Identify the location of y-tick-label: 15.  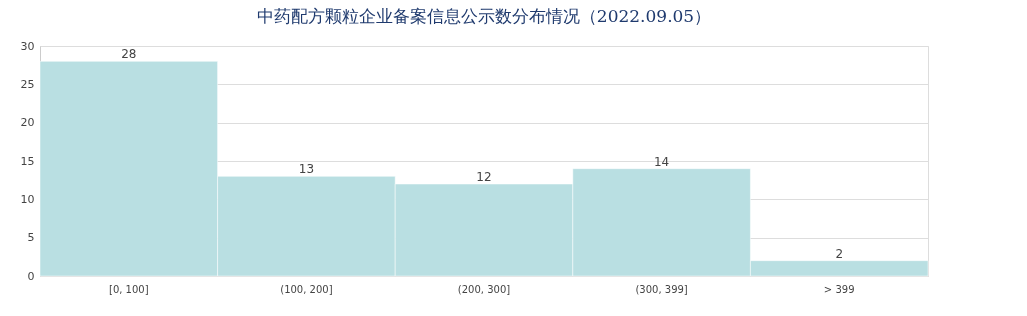
(27, 161).